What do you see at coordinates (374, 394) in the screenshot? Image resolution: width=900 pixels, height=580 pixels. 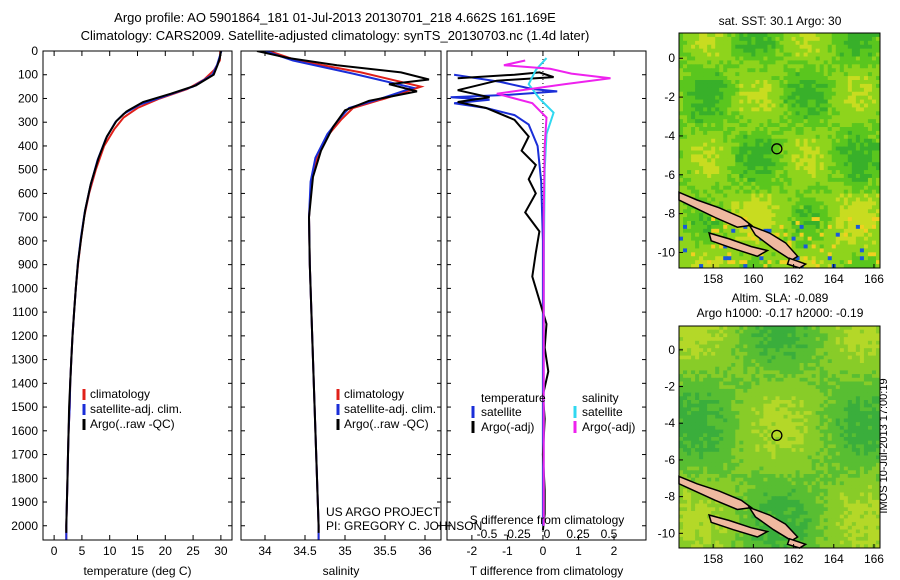 I see `legend-label: climatology` at bounding box center [374, 394].